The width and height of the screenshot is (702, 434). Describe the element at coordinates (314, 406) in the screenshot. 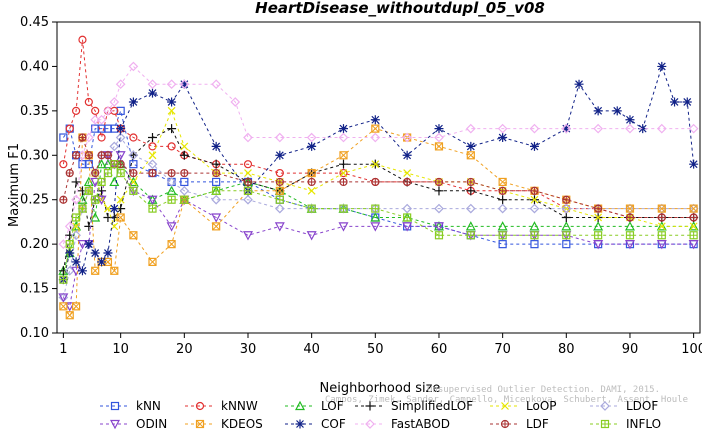

I see `legend-entry-lof: LOF` at that location.